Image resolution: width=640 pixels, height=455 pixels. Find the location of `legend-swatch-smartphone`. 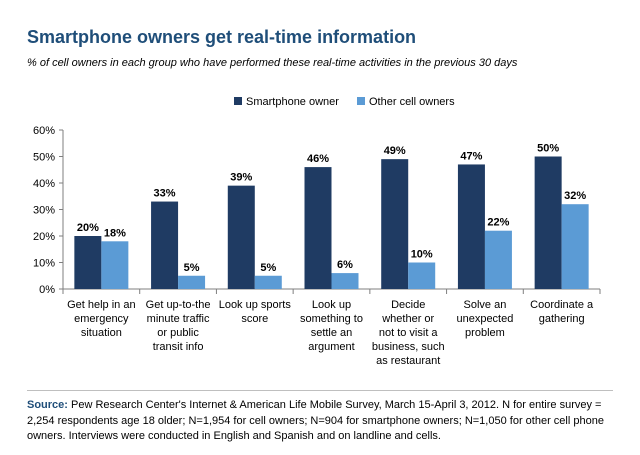

legend-swatch-smartphone is located at coordinates (238, 101).